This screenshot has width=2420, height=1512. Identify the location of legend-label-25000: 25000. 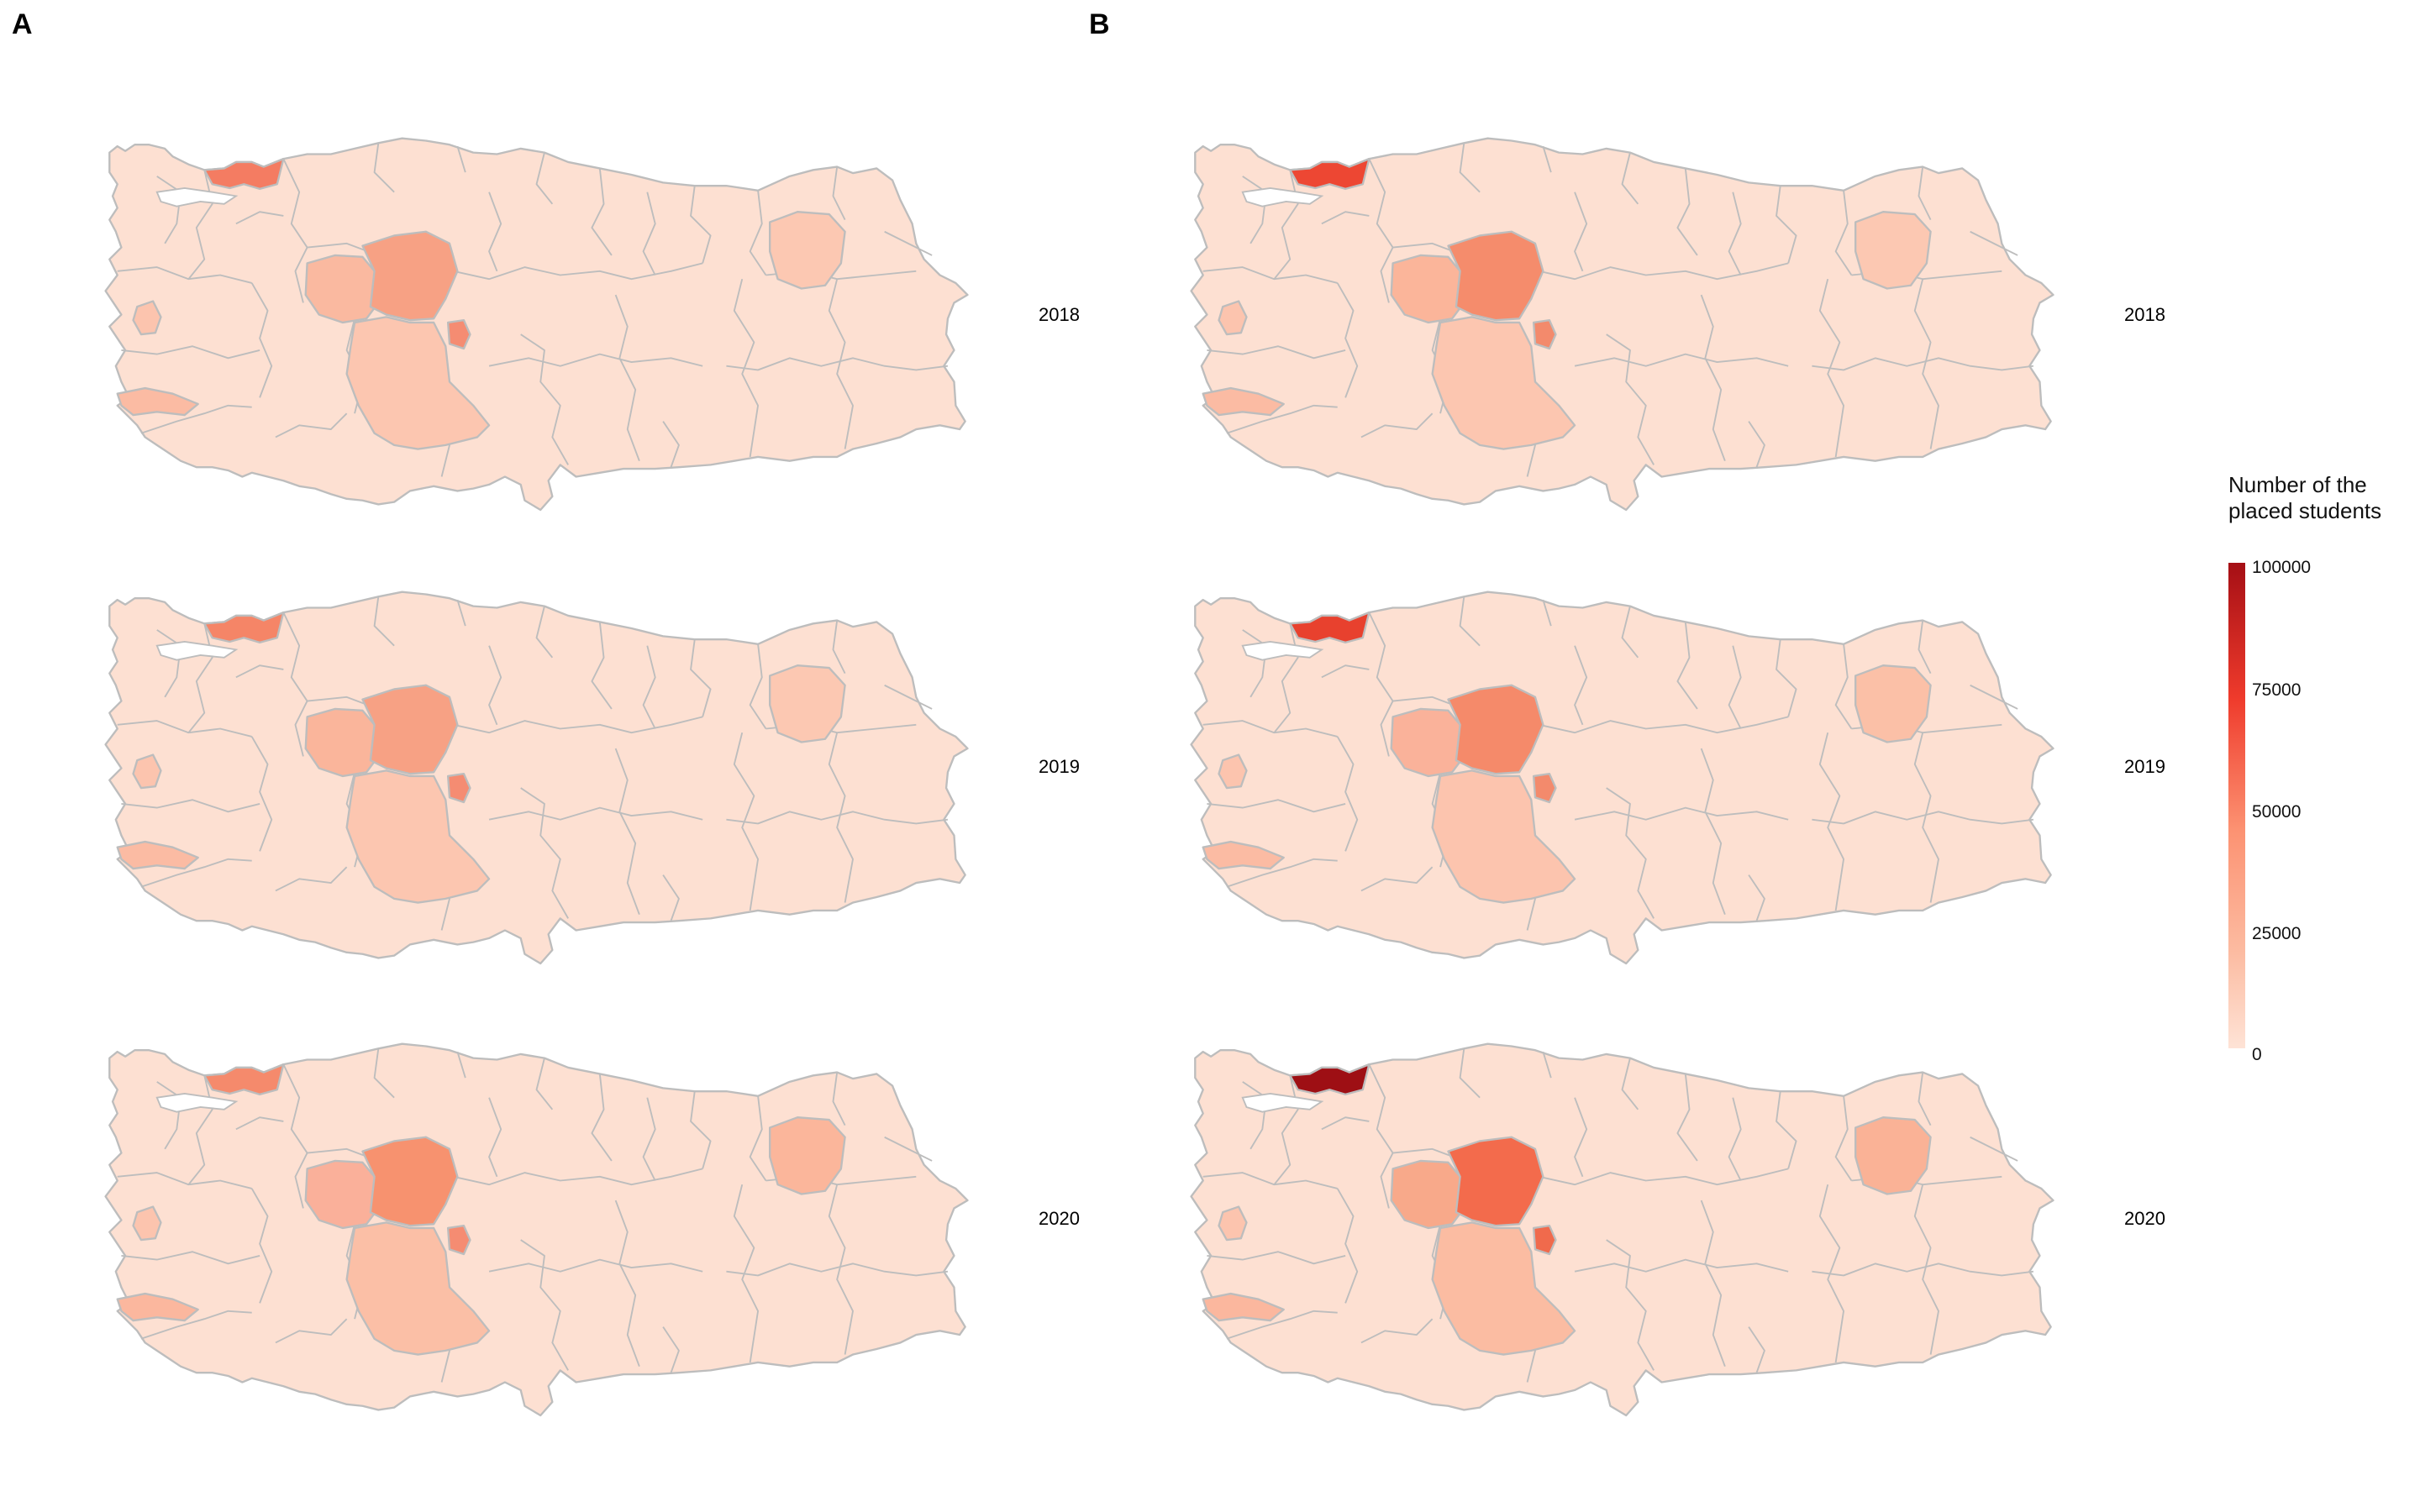
(2277, 933).